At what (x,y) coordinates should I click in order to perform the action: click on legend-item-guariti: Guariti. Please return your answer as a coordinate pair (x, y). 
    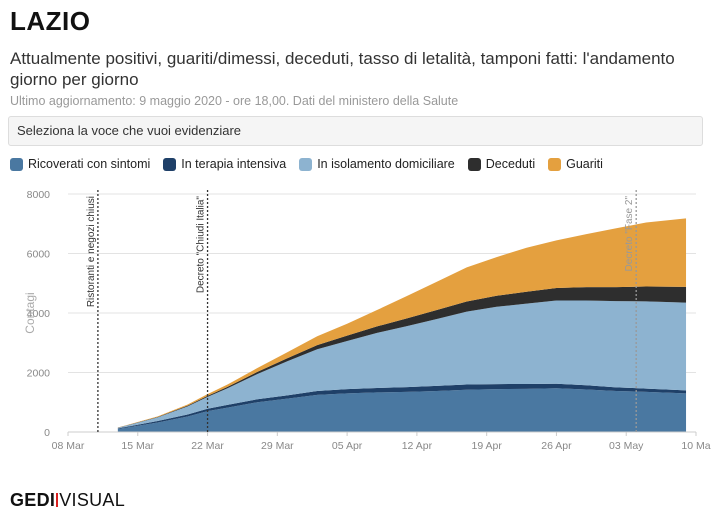
    Looking at the image, I should click on (575, 164).